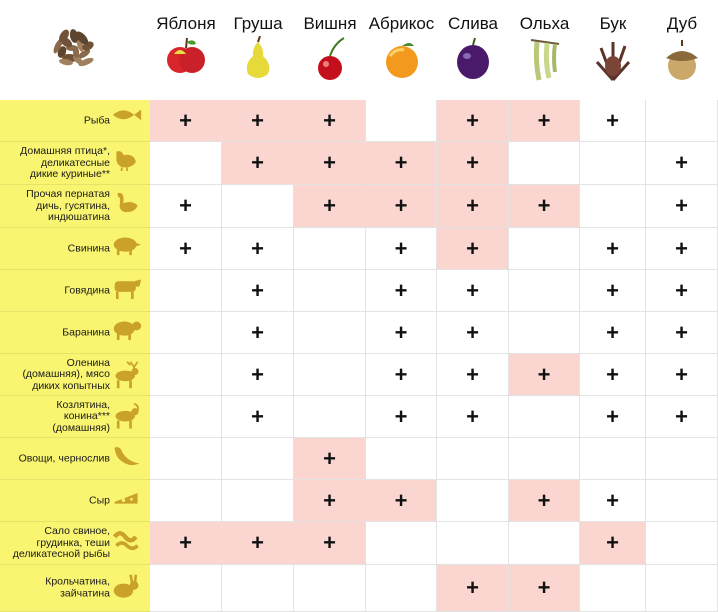 This screenshot has height=612, width=718. I want to click on pig-icon, so click(127, 246).